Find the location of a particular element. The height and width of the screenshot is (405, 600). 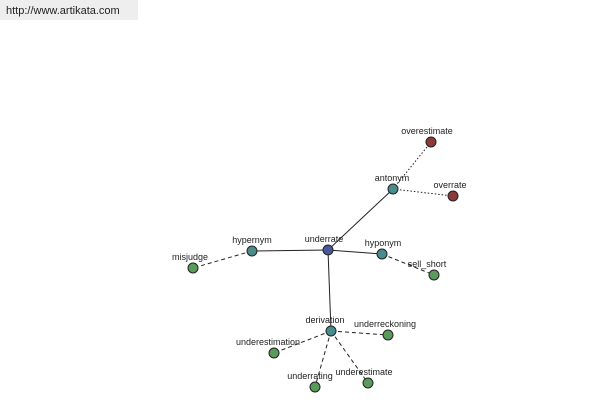

node-label: underestimation is located at coordinates (268, 342).